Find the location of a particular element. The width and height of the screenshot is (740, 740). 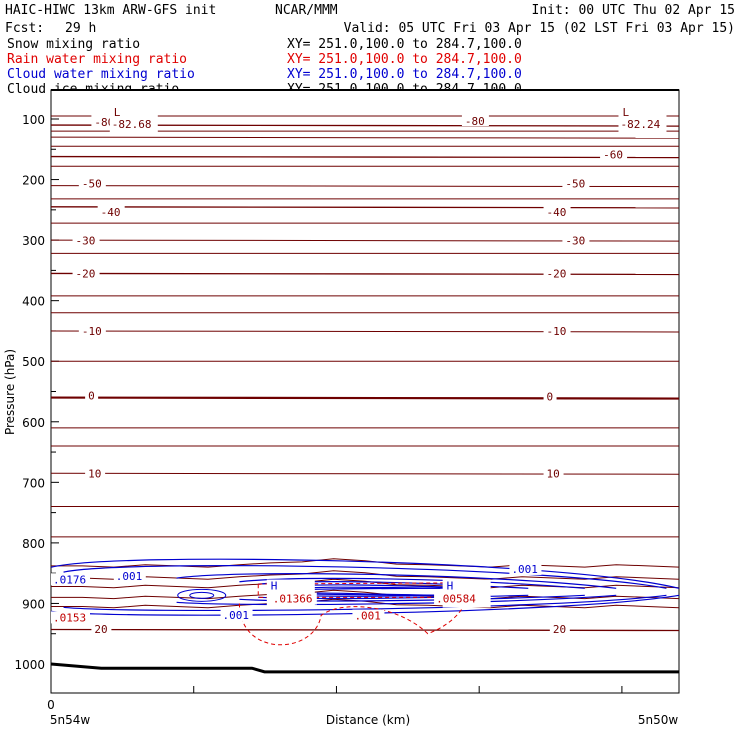

temp-label-15: 10 is located at coordinates (94, 473).